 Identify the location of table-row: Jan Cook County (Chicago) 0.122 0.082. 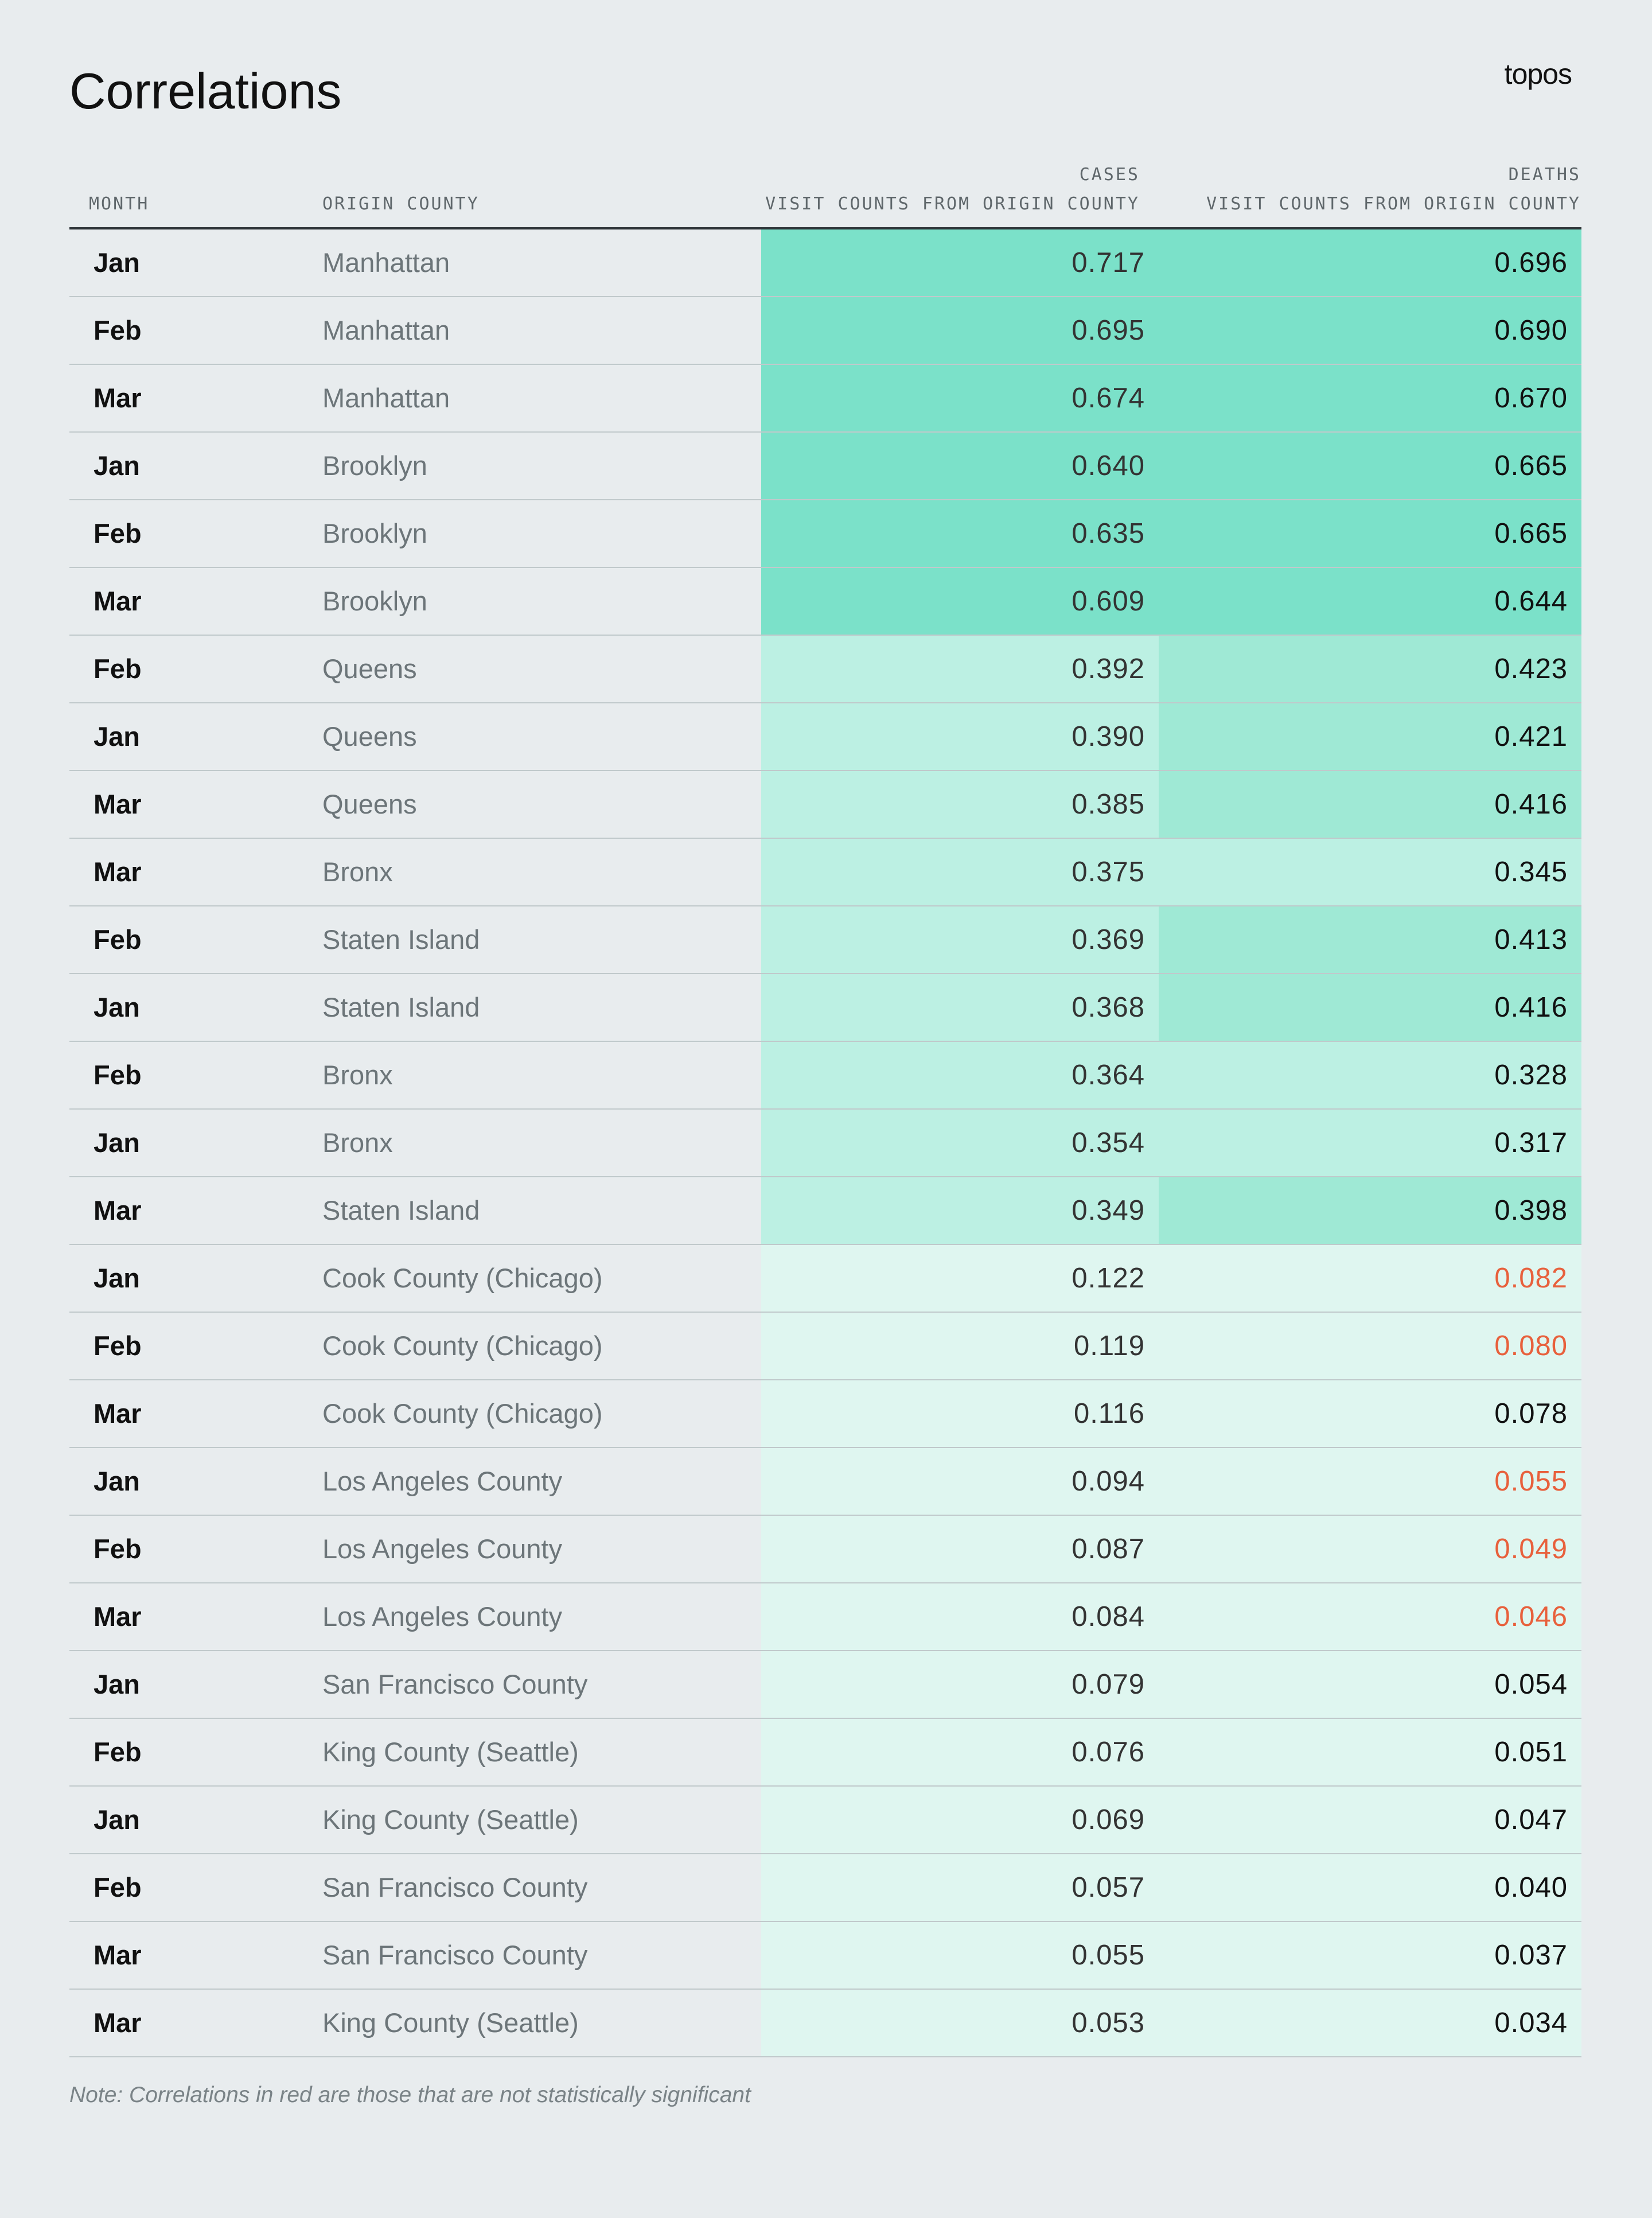
(825, 1279).